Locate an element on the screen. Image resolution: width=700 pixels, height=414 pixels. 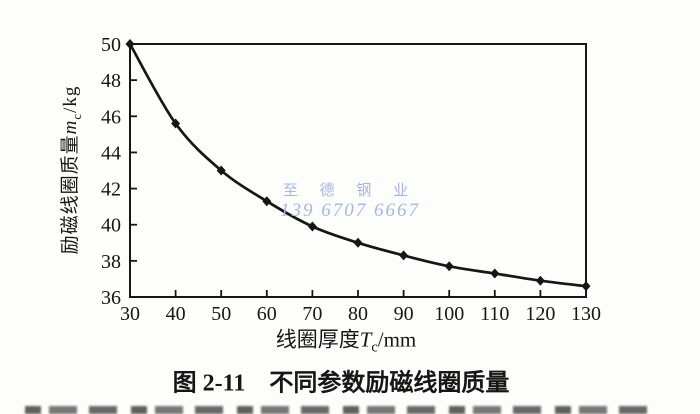
x-axis-label: 线圈厚度Tc/mm is located at coordinates (346, 339).